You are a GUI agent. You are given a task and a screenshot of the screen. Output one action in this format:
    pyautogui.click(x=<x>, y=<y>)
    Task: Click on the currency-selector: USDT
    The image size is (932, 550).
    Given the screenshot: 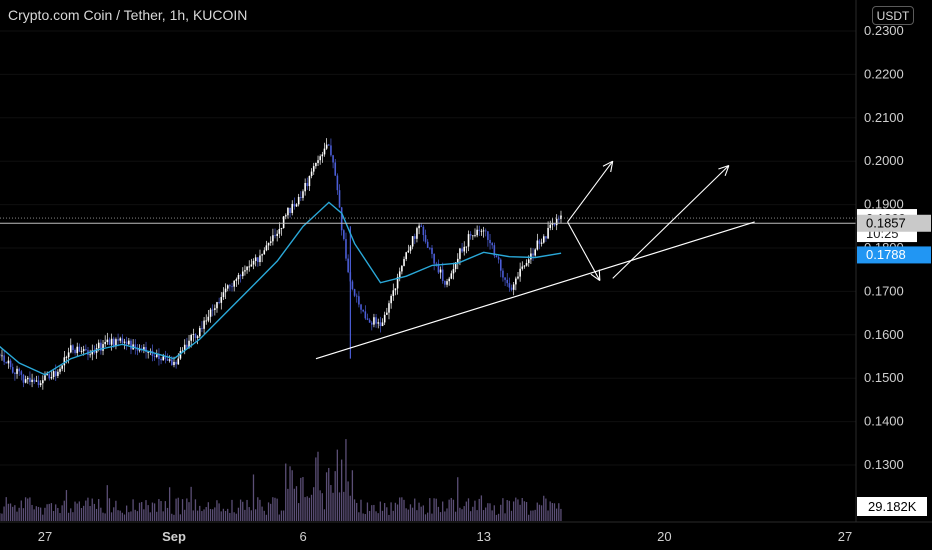 What is the action you would take?
    pyautogui.click(x=893, y=15)
    